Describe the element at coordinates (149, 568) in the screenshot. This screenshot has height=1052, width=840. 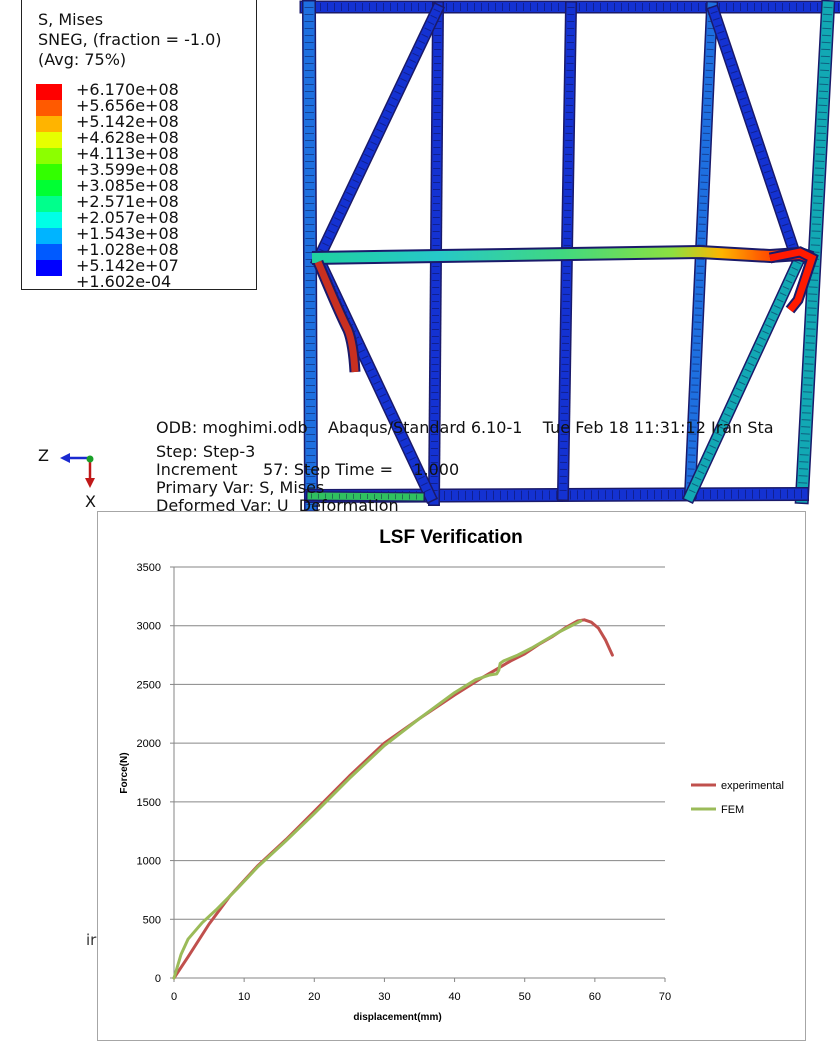
I see `y-tick-label: 3500` at that location.